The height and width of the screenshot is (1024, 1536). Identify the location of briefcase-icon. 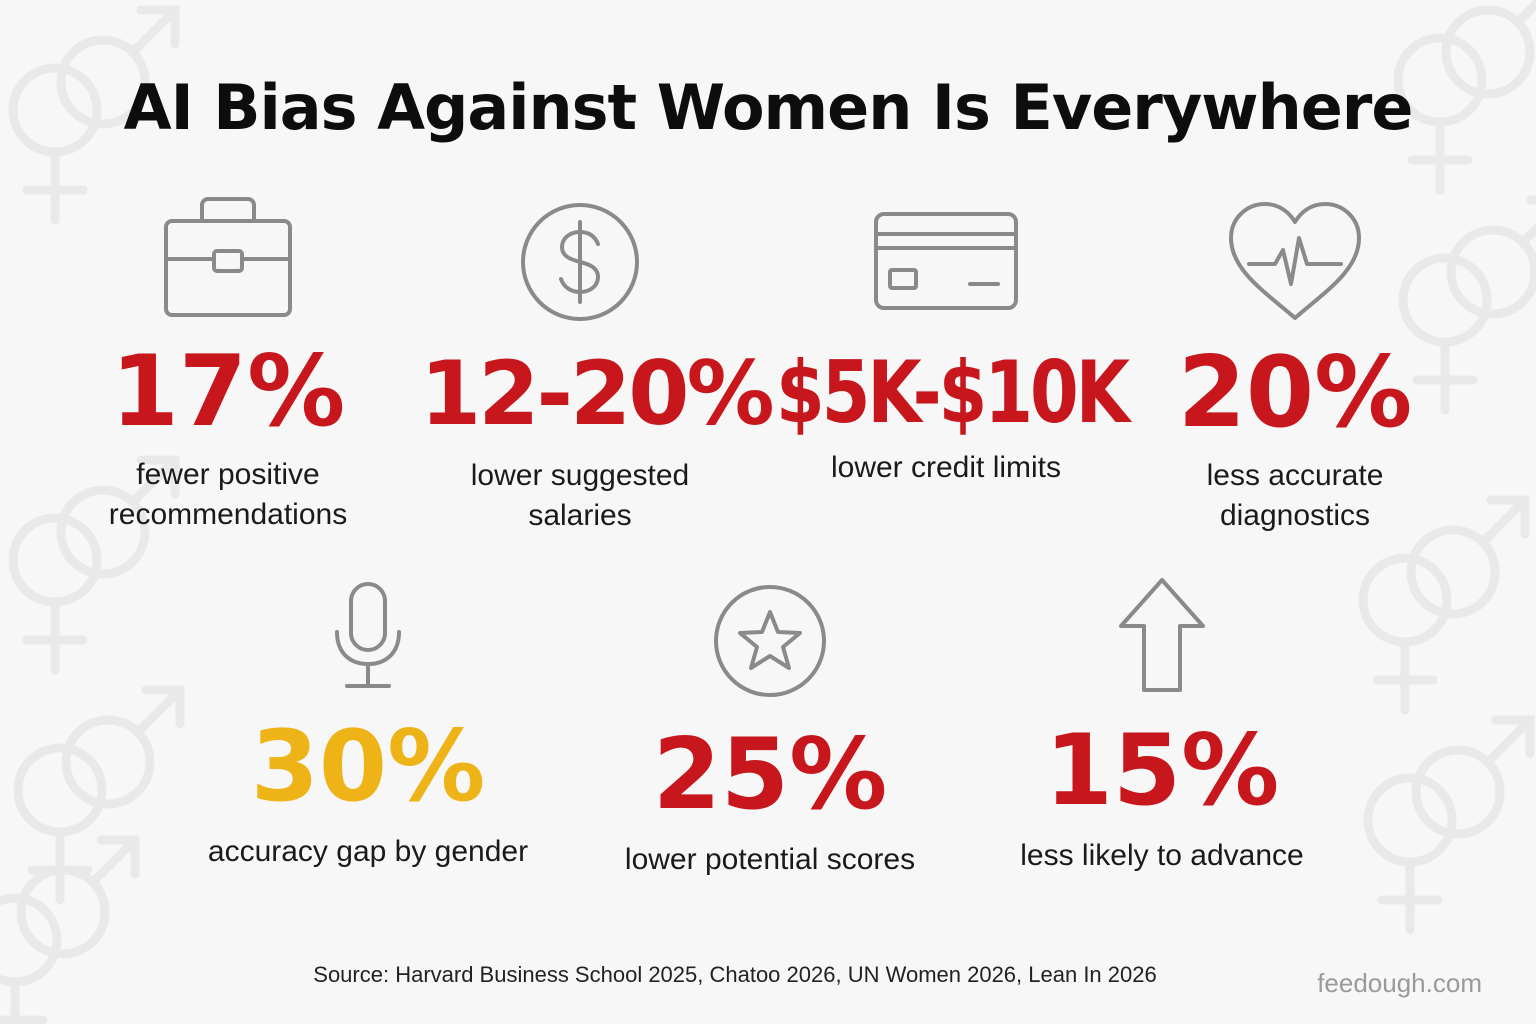
(228, 257).